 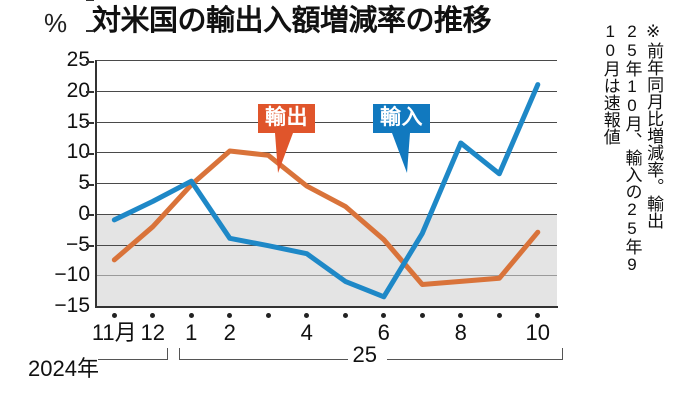 I want to click on y-axis-tick-label: 5, so click(x=84, y=182).